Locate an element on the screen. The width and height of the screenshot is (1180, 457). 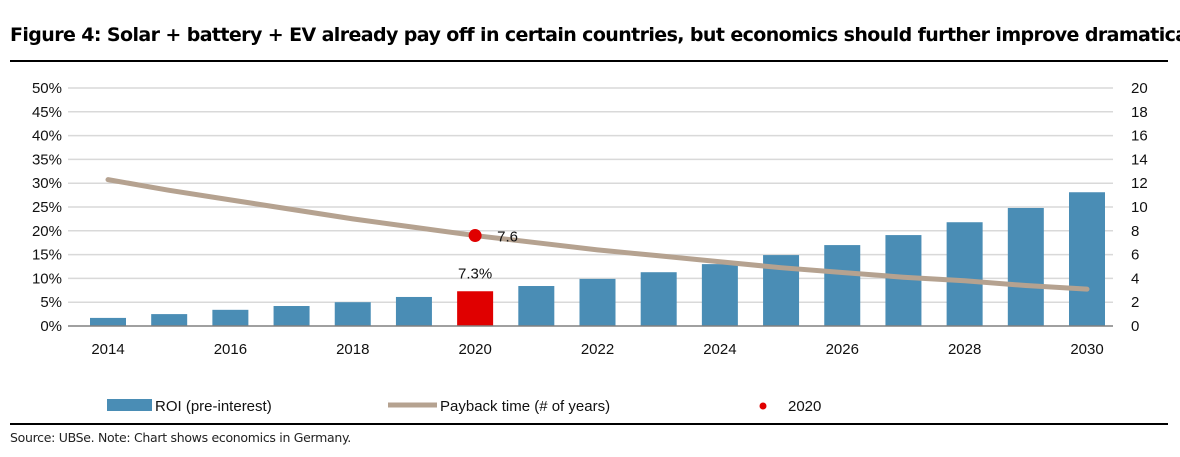
left-axis-tick-label: 5% is located at coordinates (51, 302).